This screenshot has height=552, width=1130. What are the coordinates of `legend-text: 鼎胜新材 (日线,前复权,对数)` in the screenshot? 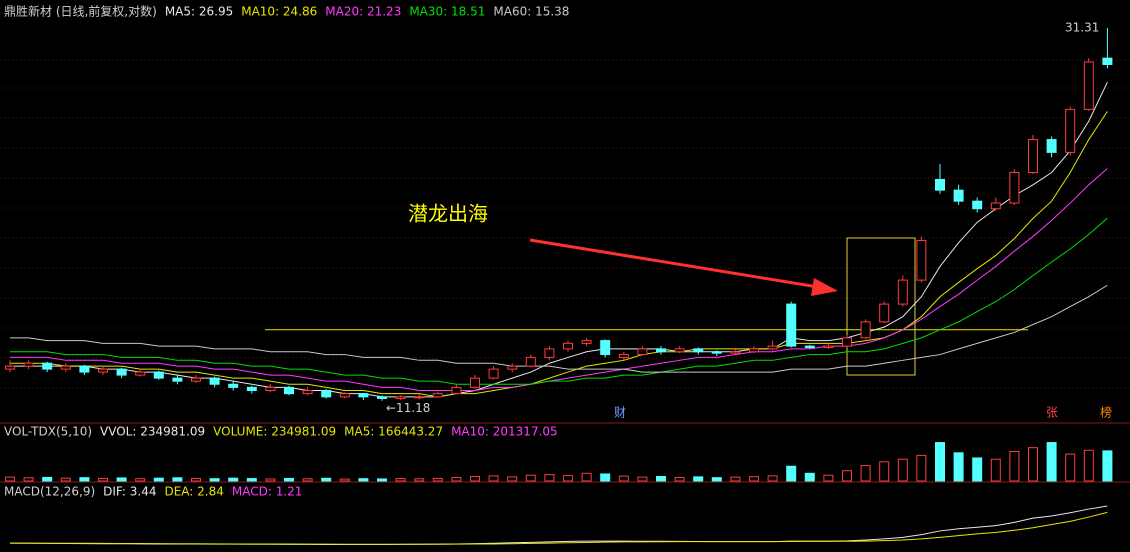 It's located at (80, 11).